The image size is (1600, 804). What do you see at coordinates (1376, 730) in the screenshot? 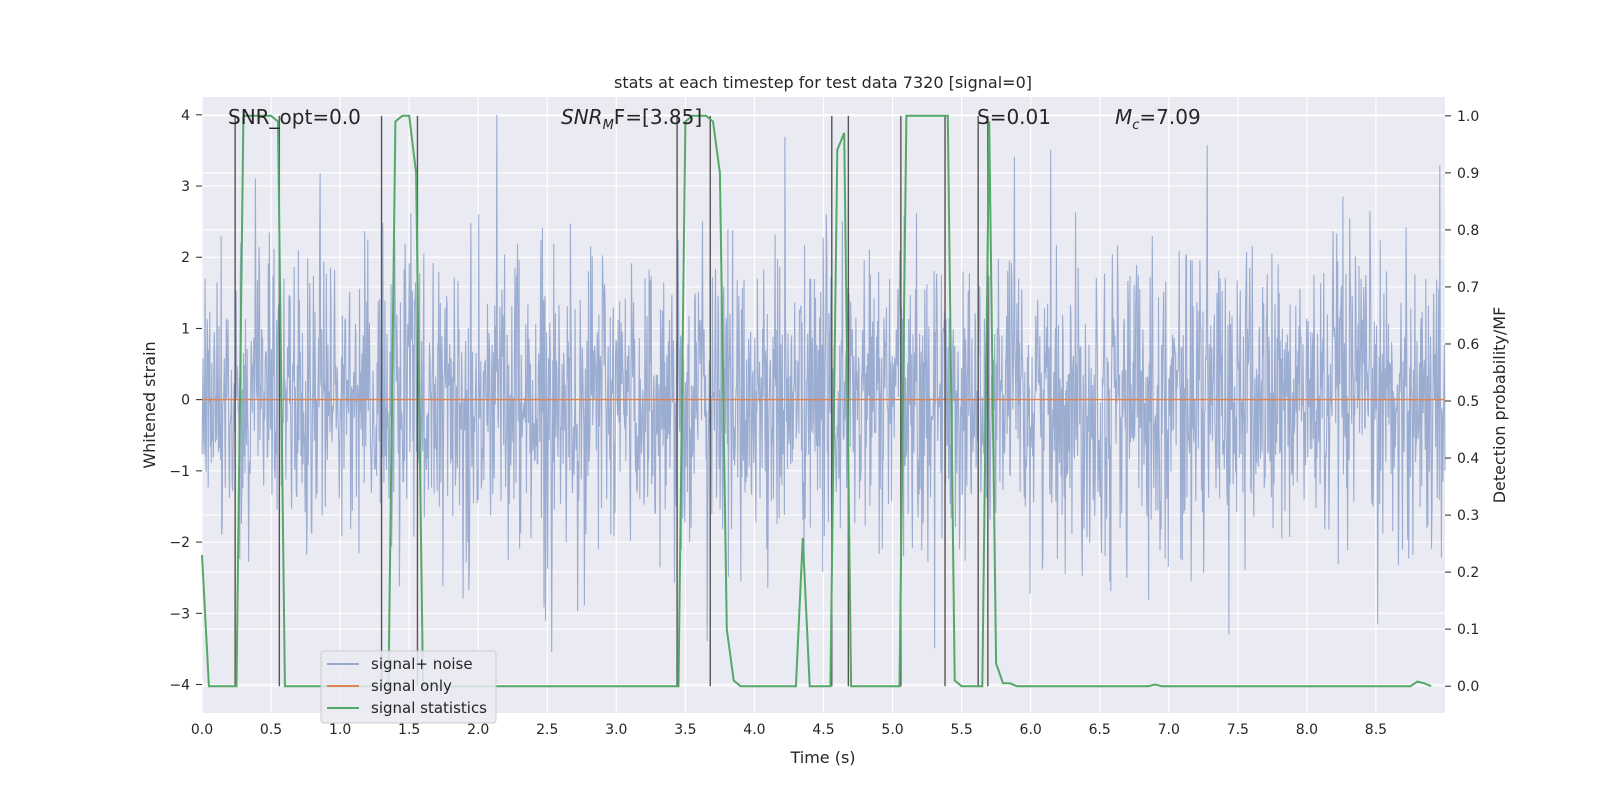
I see `x-tick-label: 8.5` at bounding box center [1376, 730].